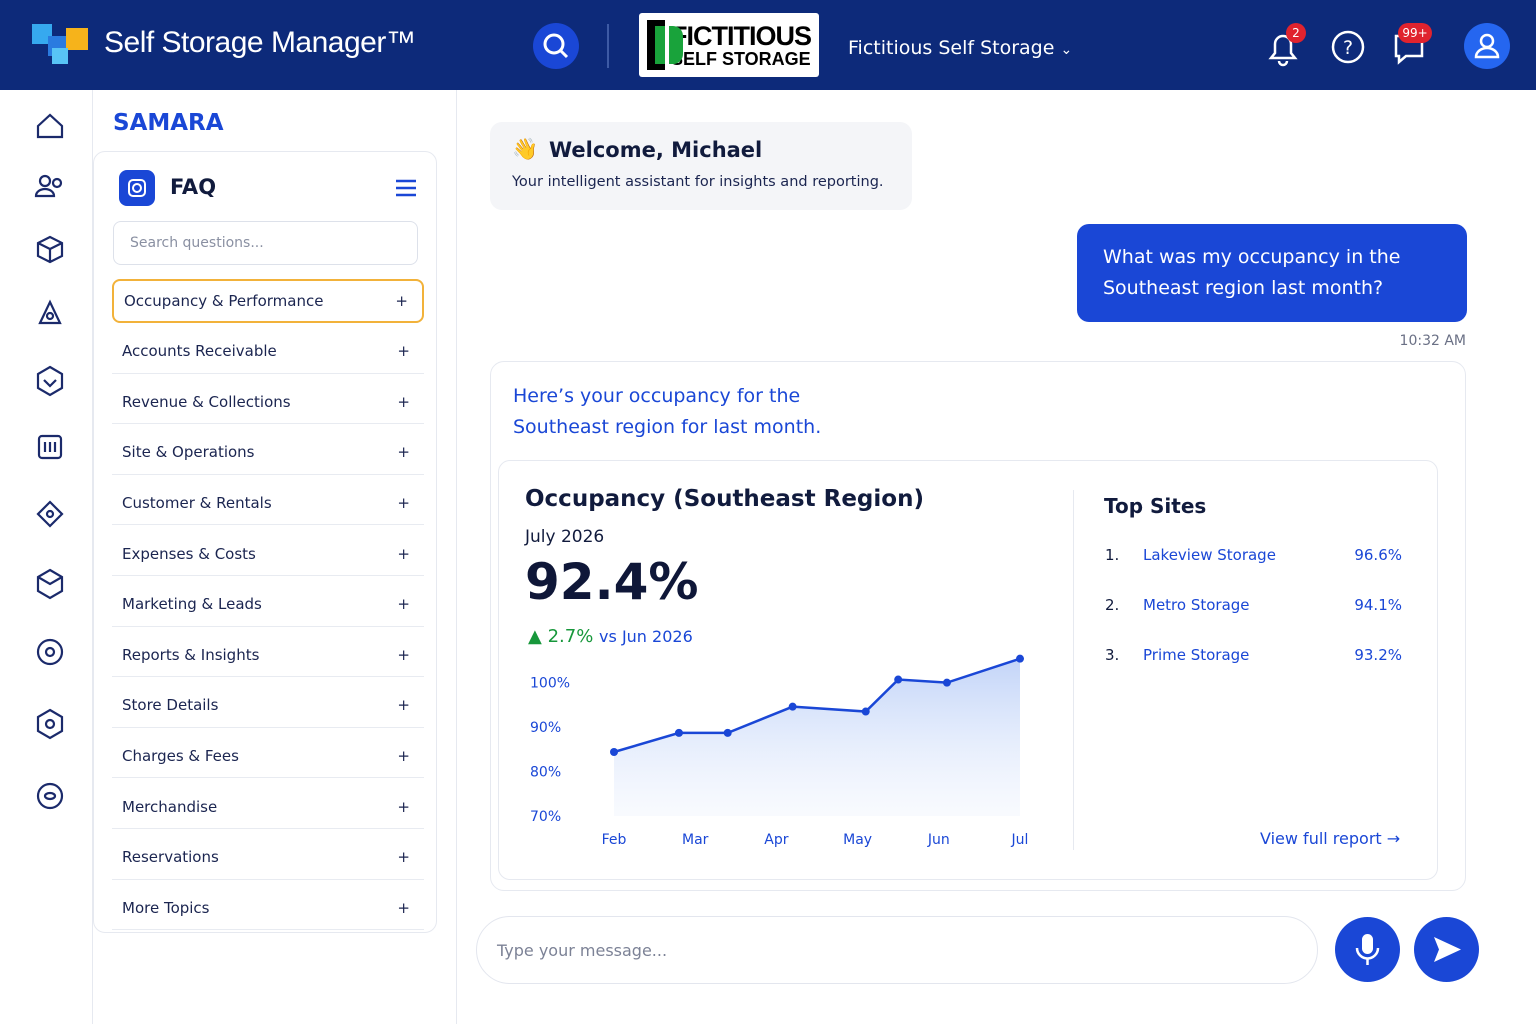 The height and width of the screenshot is (1028, 1536). I want to click on site-value: 96.6%, so click(1378, 555).